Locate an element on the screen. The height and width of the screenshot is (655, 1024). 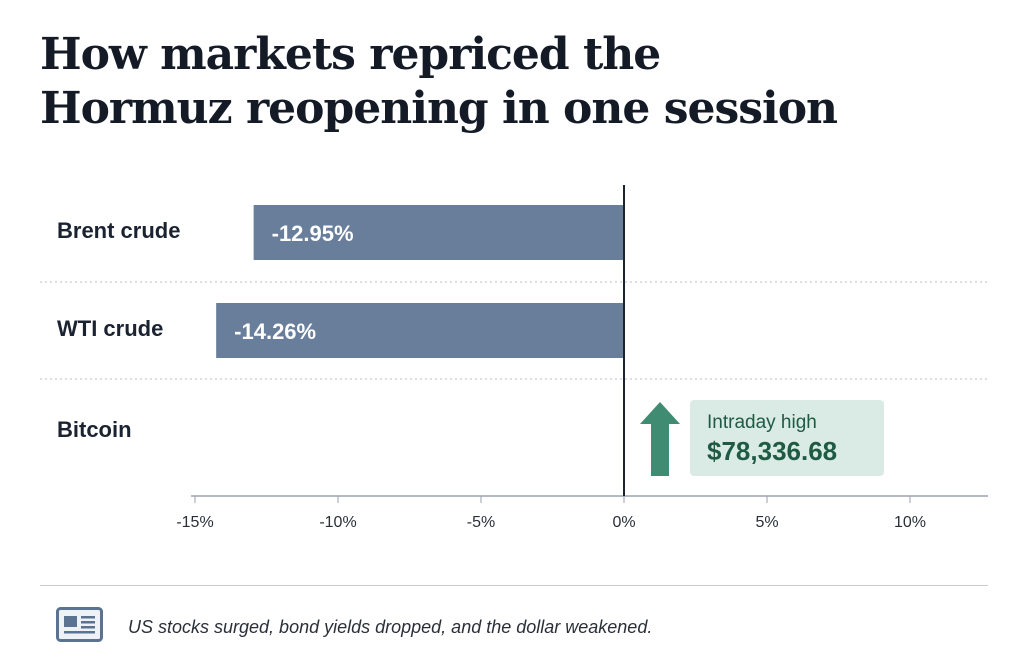
title-line-2: Hormuz reopening in one session is located at coordinates (439, 108).